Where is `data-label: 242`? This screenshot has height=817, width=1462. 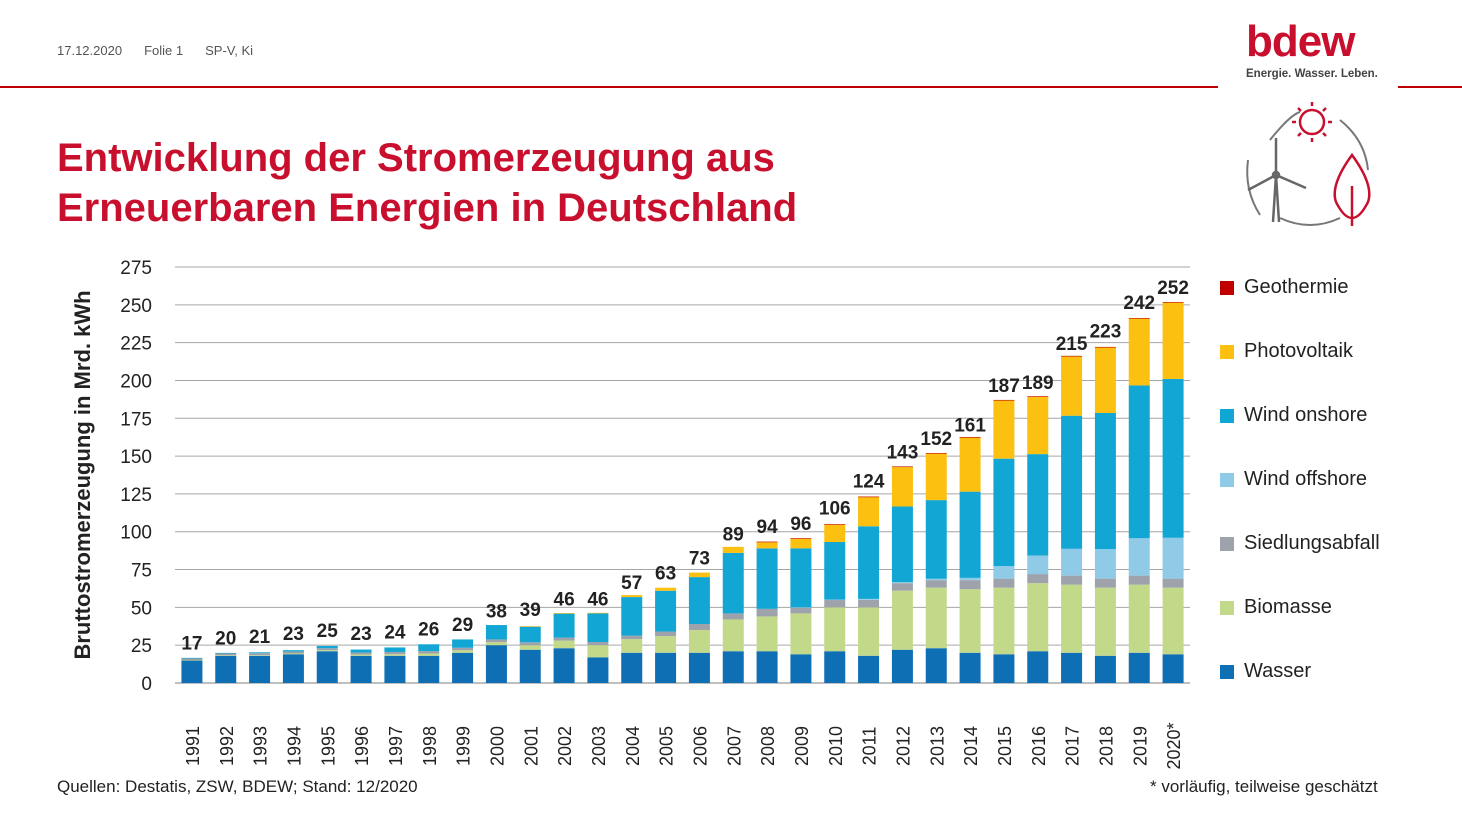 data-label: 242 is located at coordinates (1139, 303).